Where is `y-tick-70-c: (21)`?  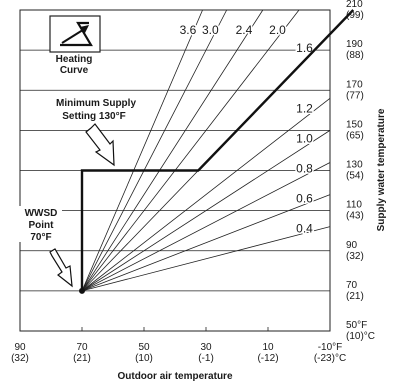
y-tick-70-c: (21) is located at coordinates (355, 296).